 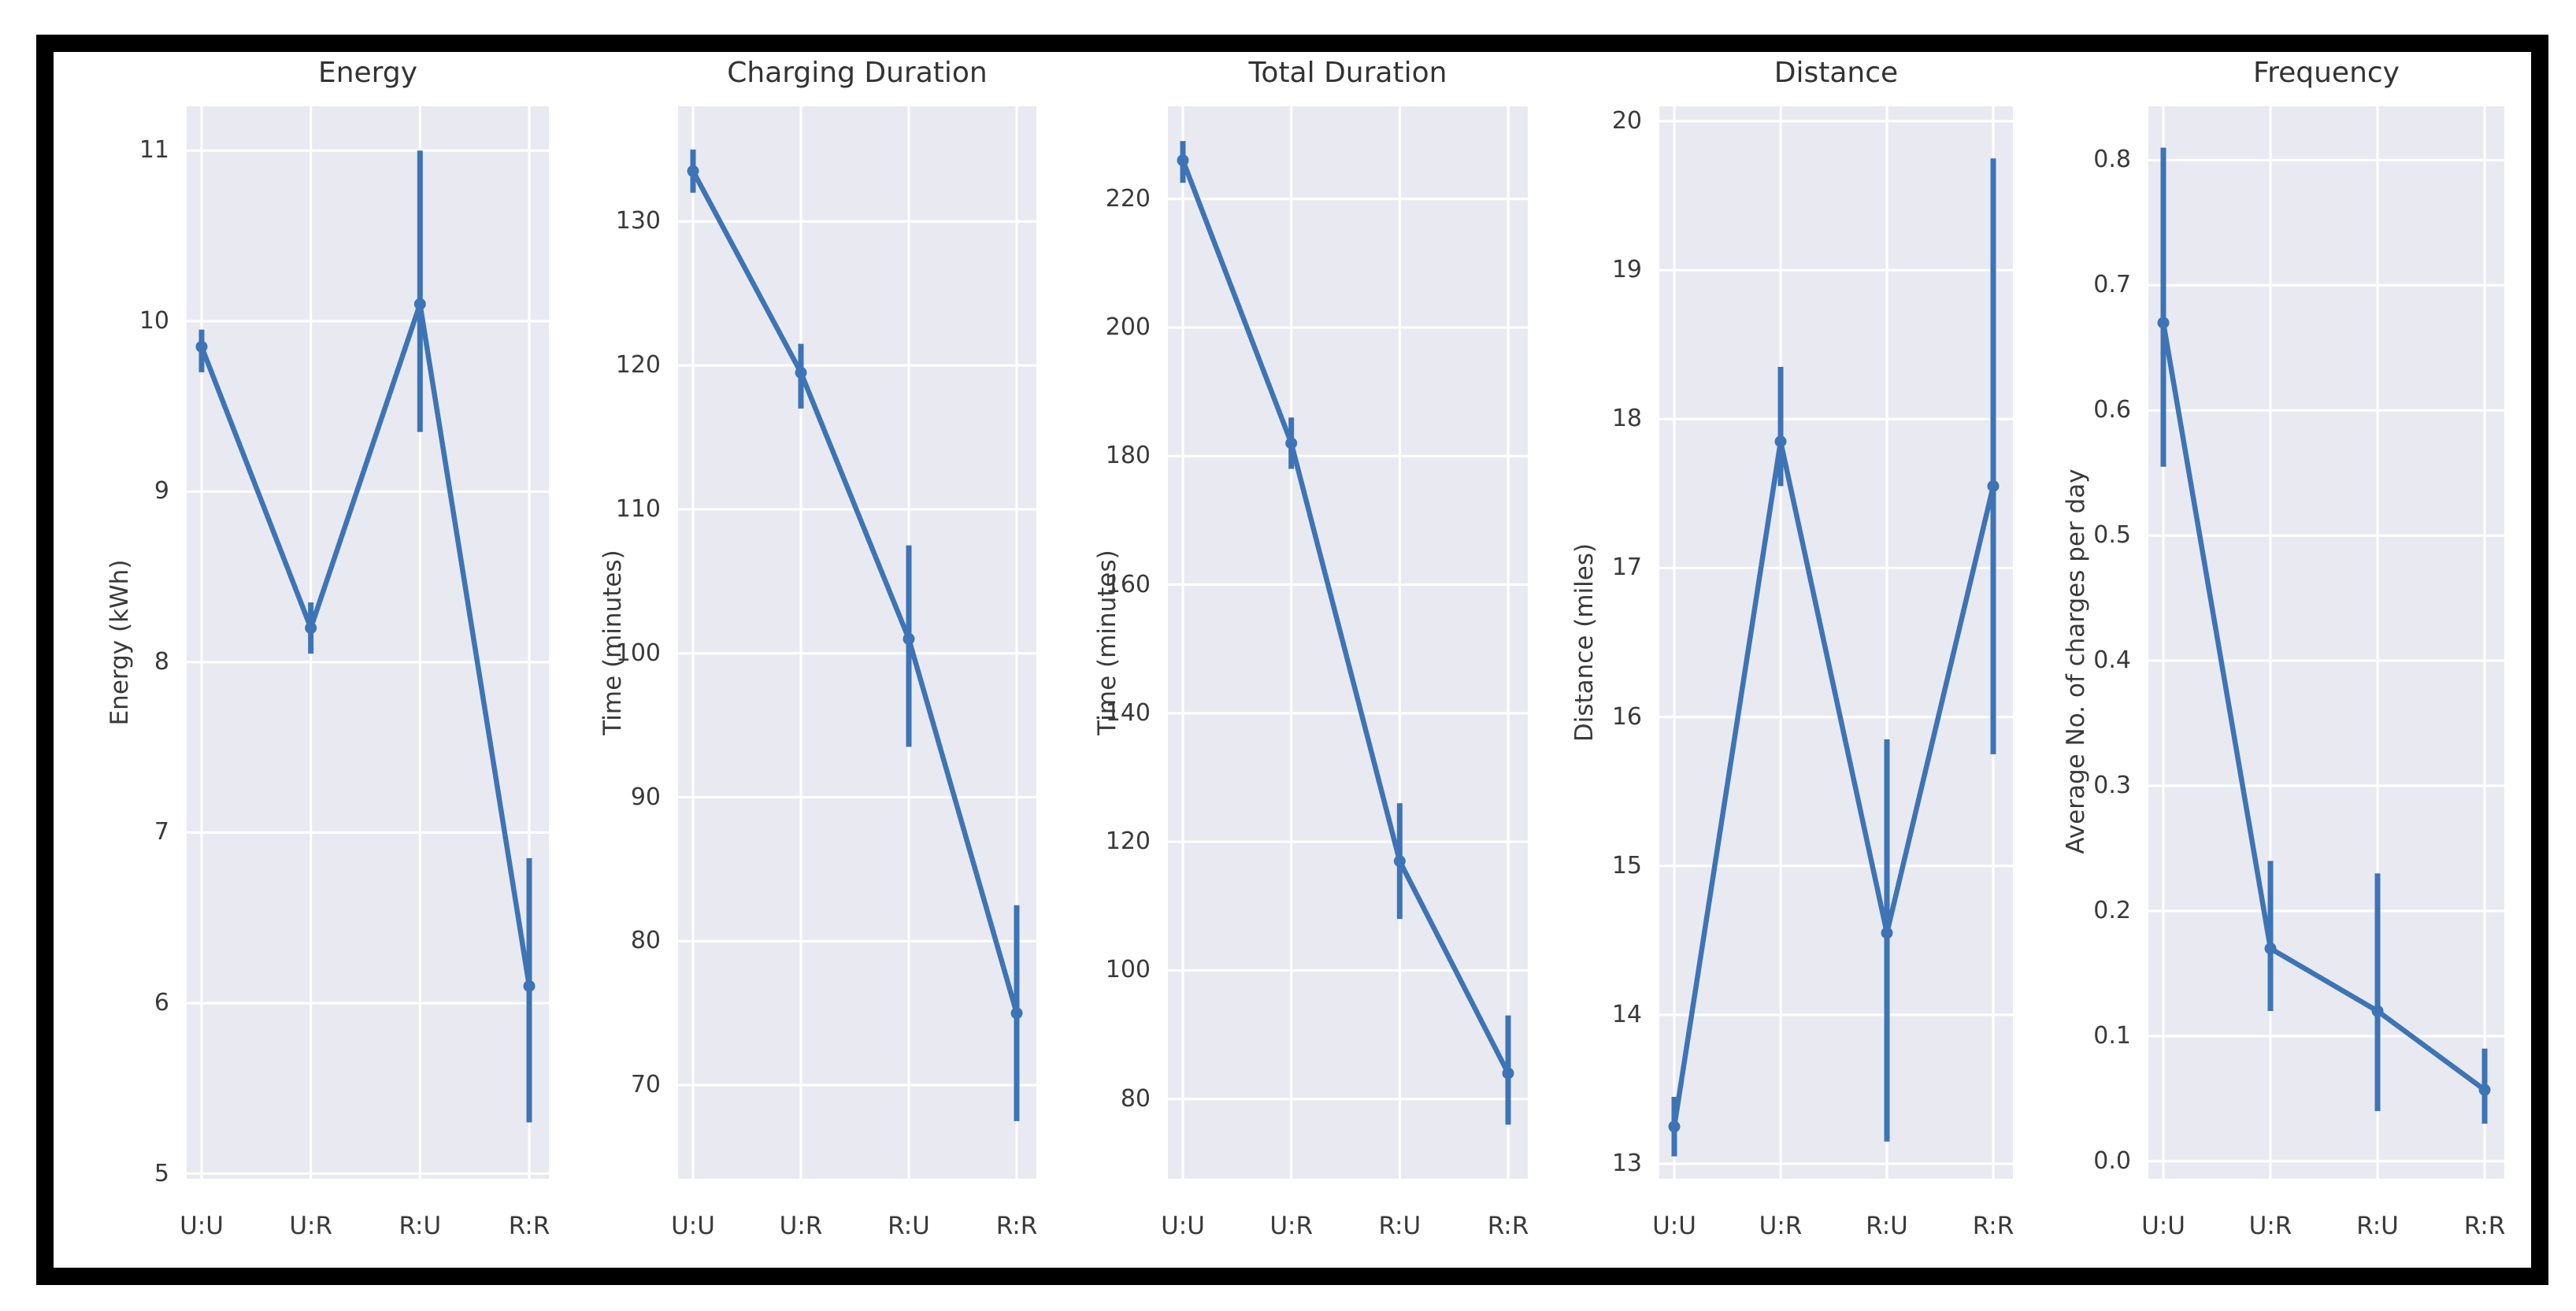 What do you see at coordinates (2112, 660) in the screenshot?
I see `y-tick-label: 0.4` at bounding box center [2112, 660].